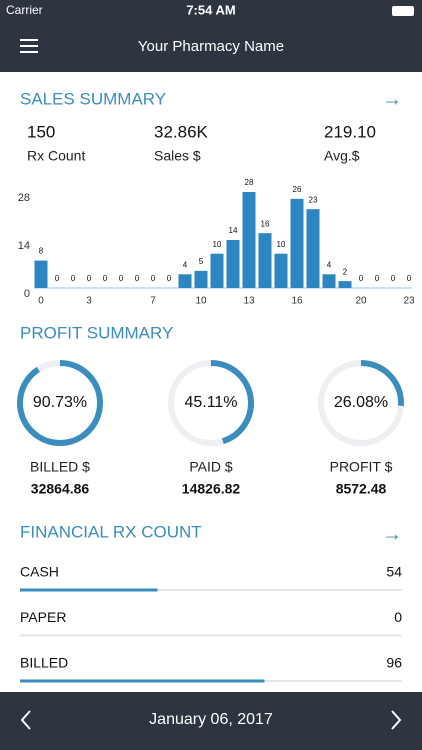 This screenshot has width=422, height=750. What do you see at coordinates (60, 467) in the screenshot?
I see `item-label: BILLED $` at bounding box center [60, 467].